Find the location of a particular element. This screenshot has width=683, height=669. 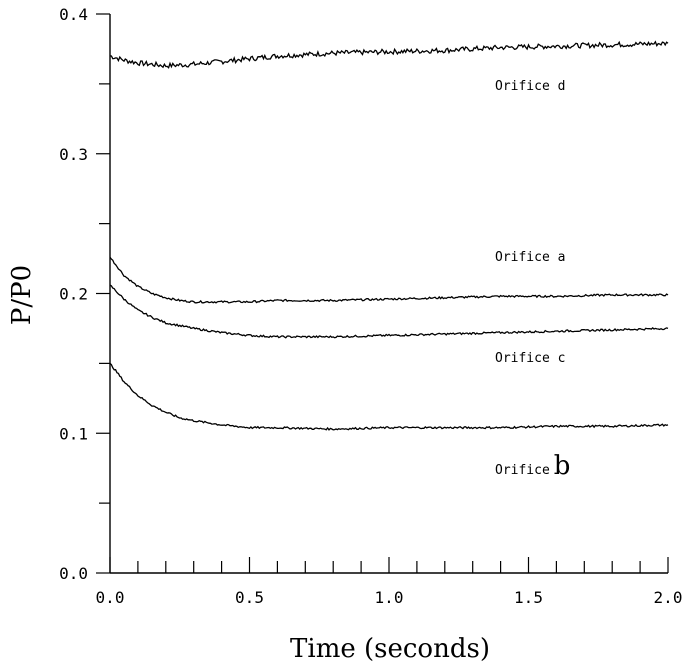

series-labels: Orifice d Orifice a Orifice c Orifice b is located at coordinates (532, 280).